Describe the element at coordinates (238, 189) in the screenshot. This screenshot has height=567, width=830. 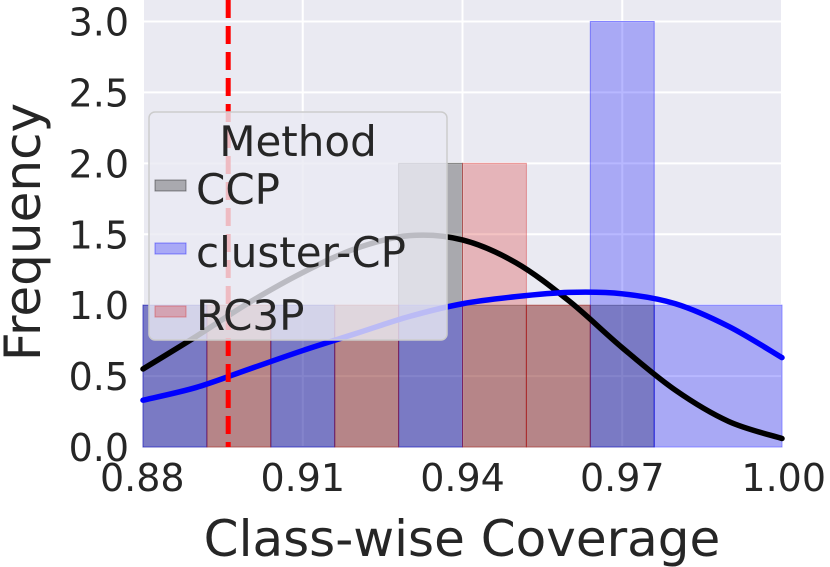
I see `legend-label-ccp: CCP` at that location.